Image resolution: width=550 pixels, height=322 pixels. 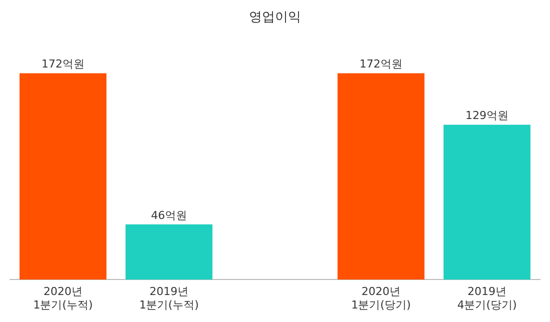 I want to click on chart-title: 영업이익, so click(x=275, y=18).